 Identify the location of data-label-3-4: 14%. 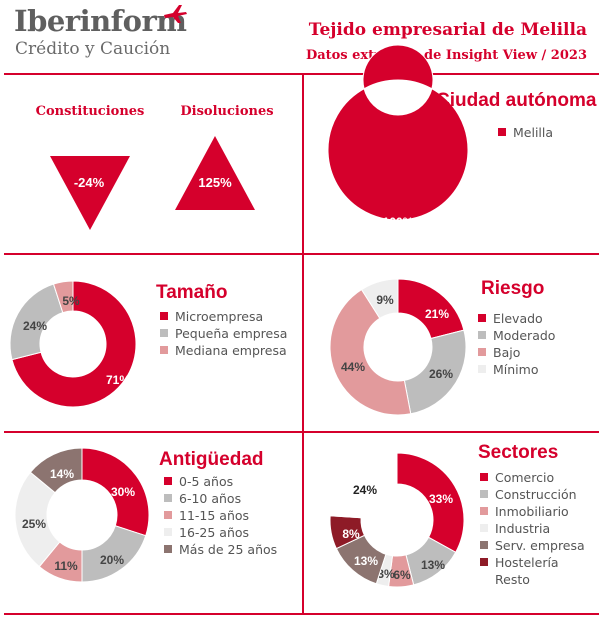
(62, 474).